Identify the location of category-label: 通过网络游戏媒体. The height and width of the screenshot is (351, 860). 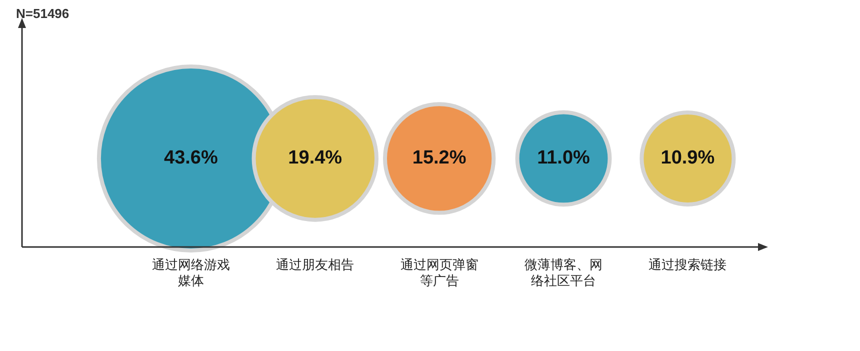
(191, 273).